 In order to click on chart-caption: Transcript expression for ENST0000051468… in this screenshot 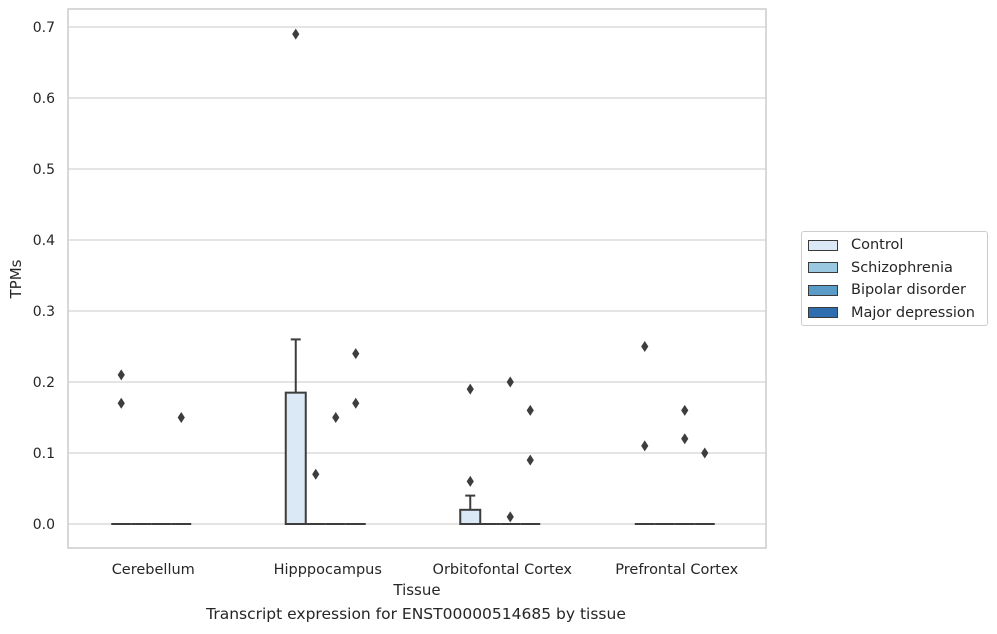, I will do `click(416, 614)`.